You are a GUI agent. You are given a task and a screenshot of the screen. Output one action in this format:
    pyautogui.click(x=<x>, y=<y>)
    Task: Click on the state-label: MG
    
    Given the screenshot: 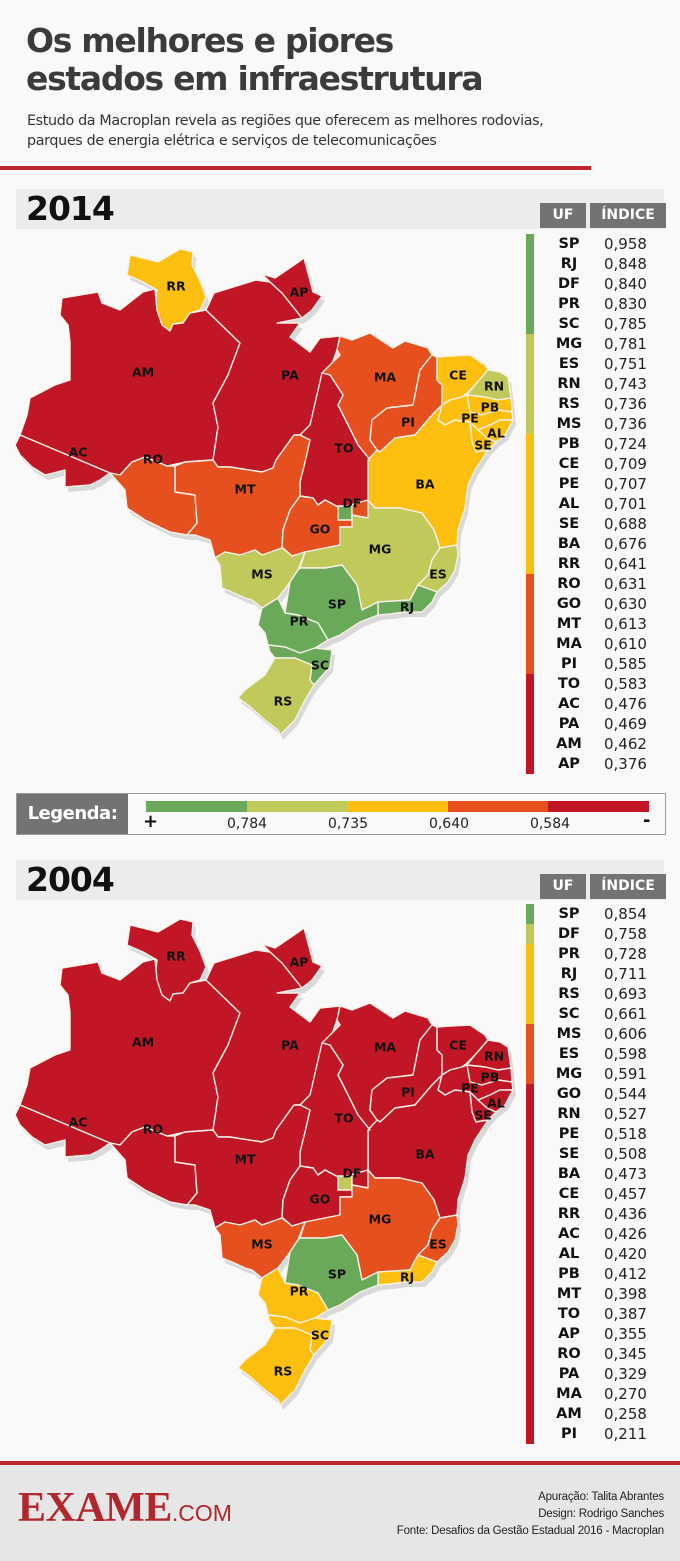 What is the action you would take?
    pyautogui.click(x=380, y=1219)
    